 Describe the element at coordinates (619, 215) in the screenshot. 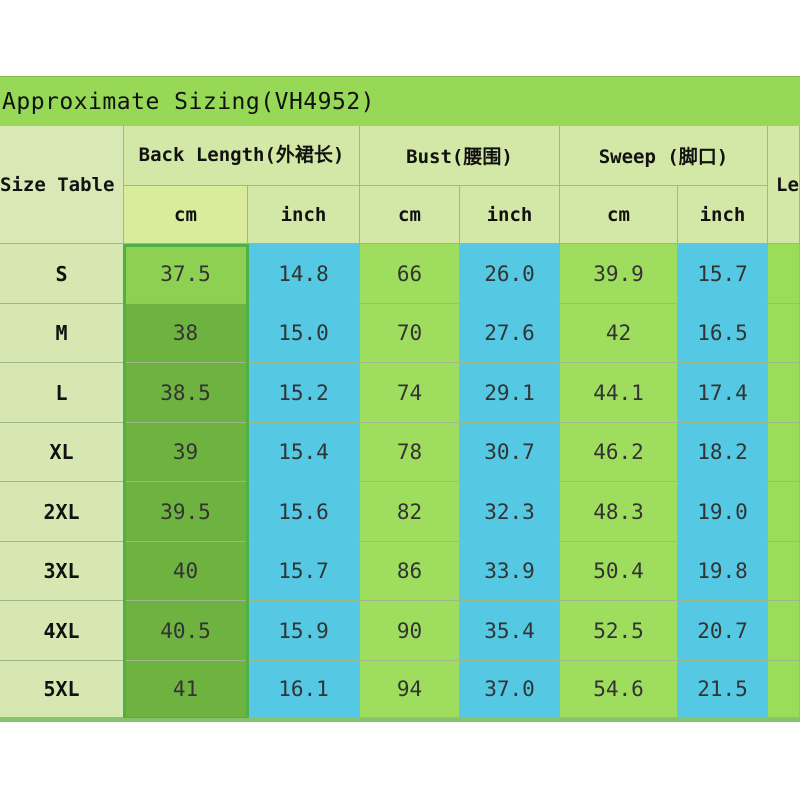

I see `unit-header-sweep-cm: cm` at that location.